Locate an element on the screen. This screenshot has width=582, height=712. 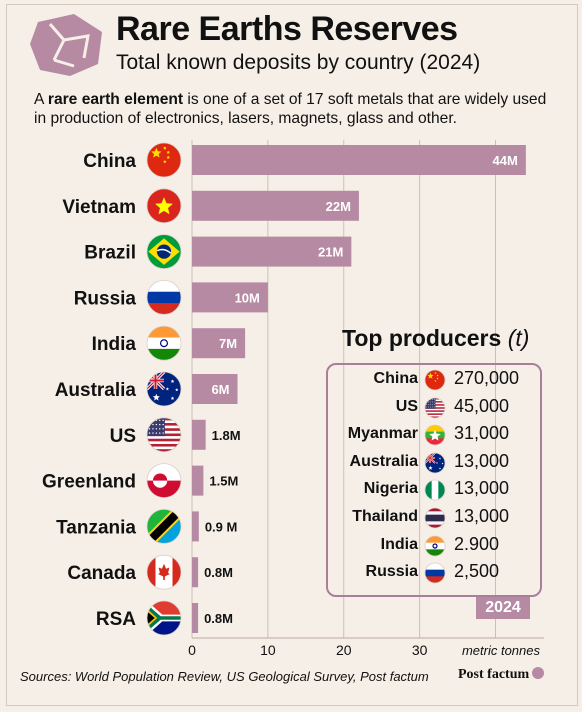
bar-brazil is located at coordinates (272, 251).